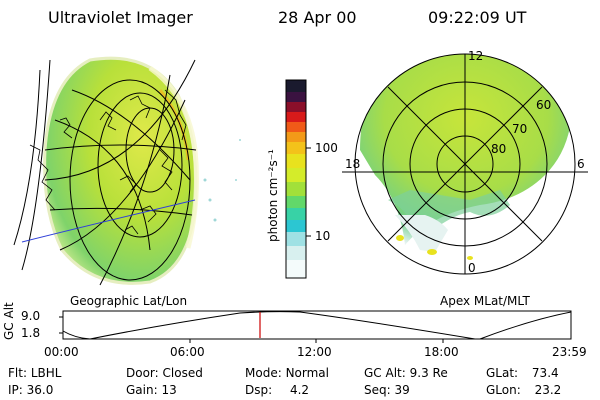 The height and width of the screenshot is (400, 600). I want to click on polar-label-18: 18, so click(352, 164).